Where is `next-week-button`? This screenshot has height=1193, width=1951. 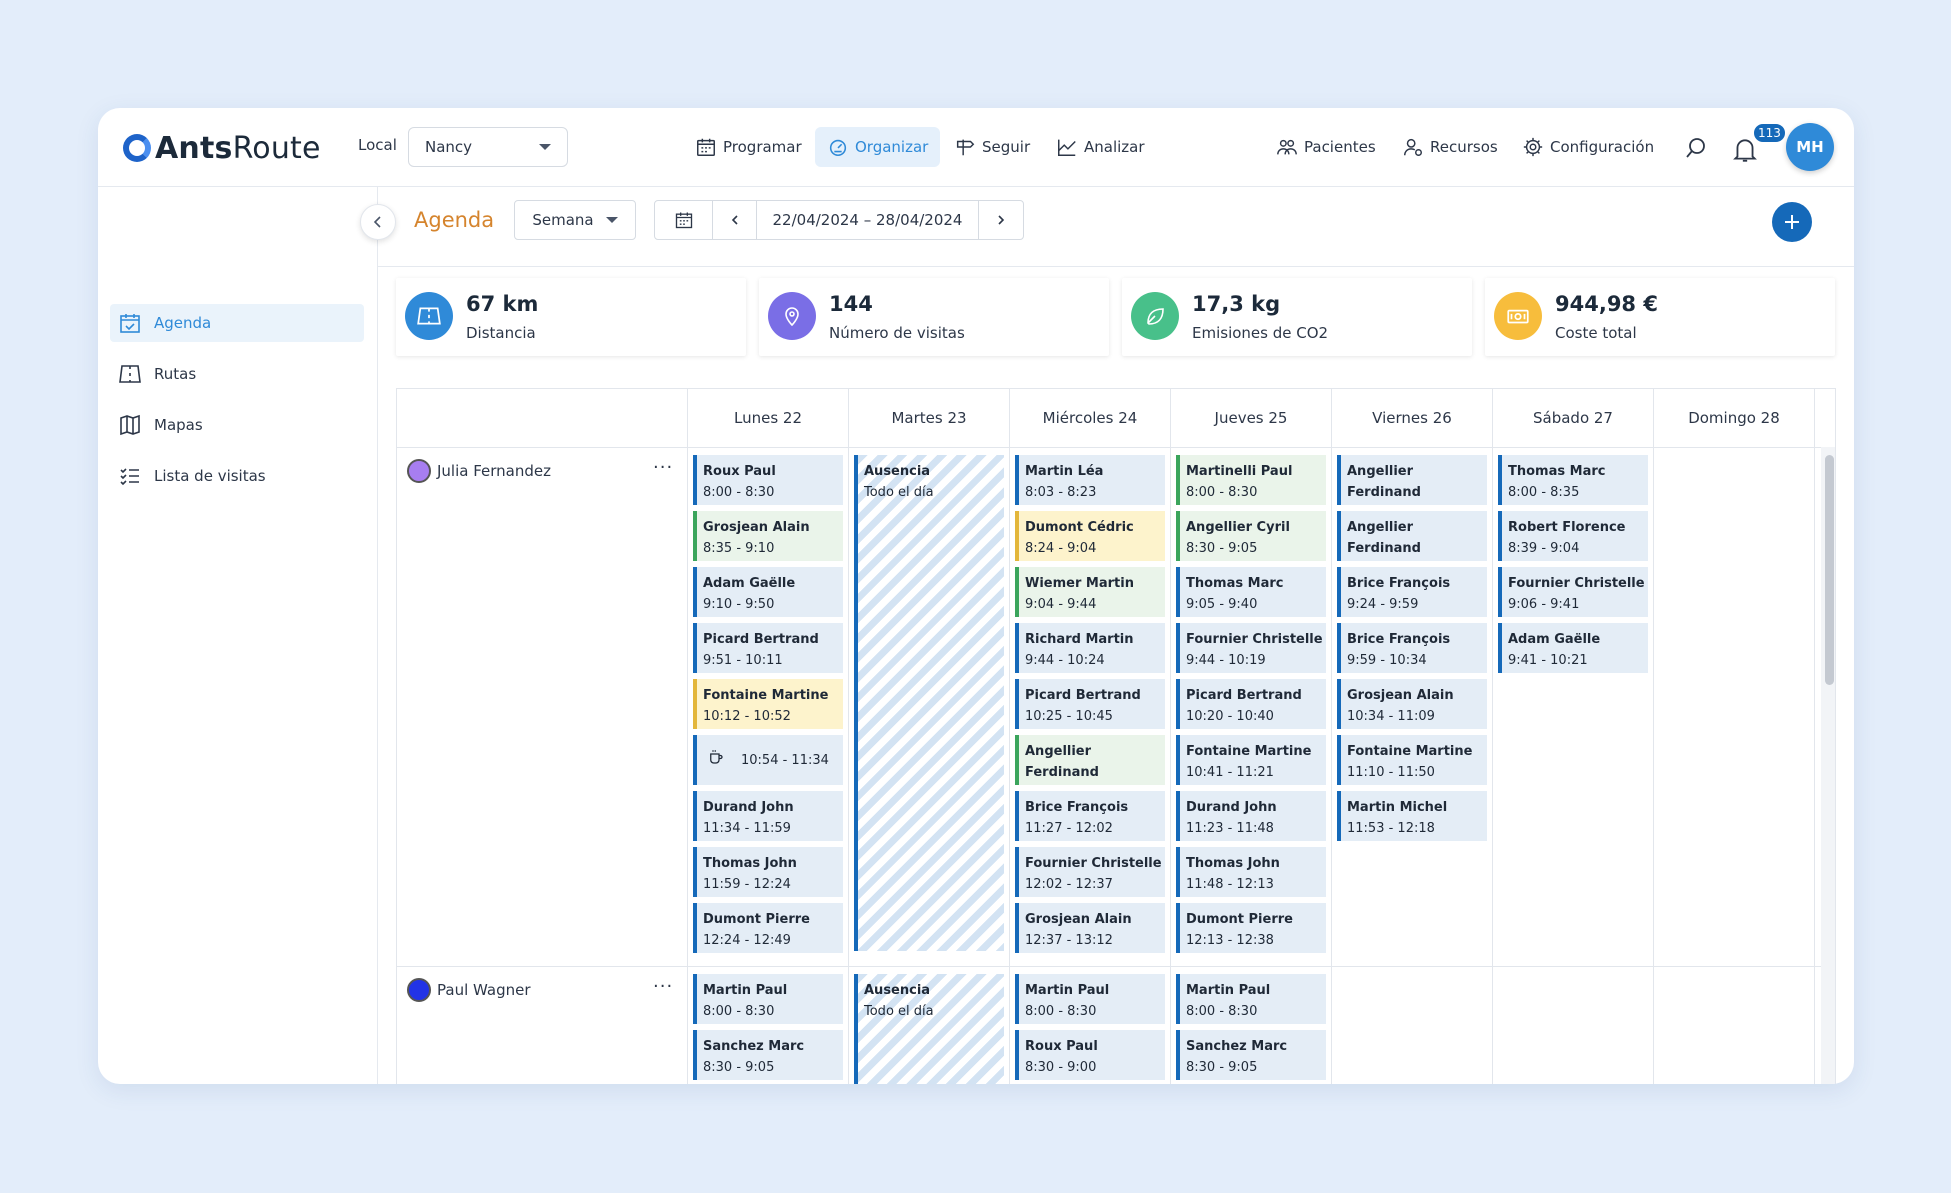
next-week-button is located at coordinates (1001, 220).